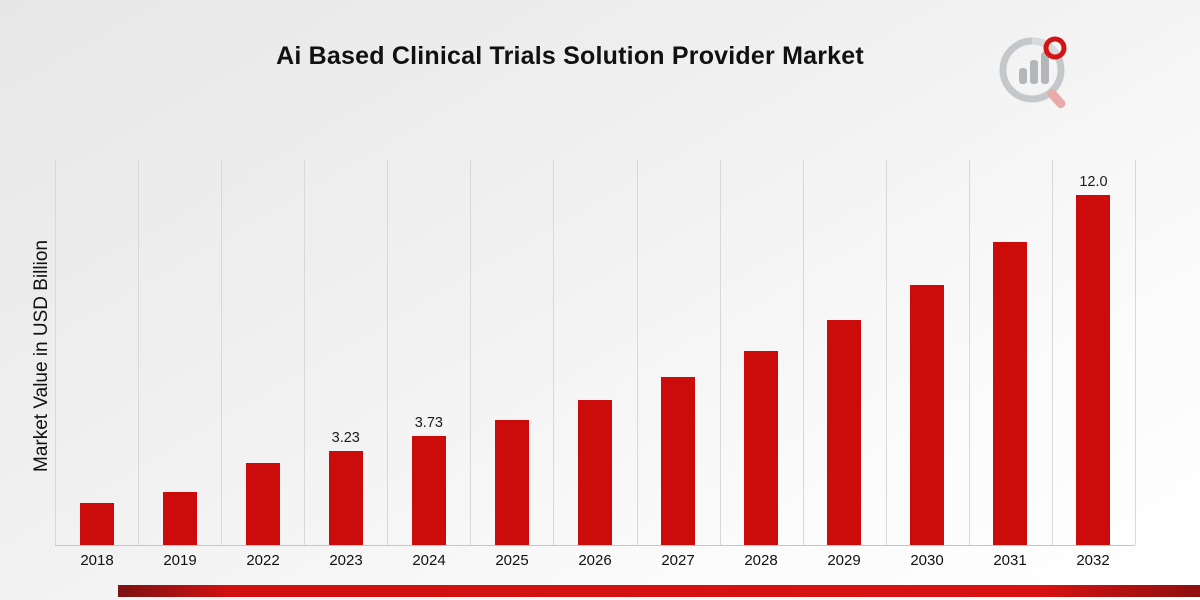 Image resolution: width=1200 pixels, height=600 pixels. Describe the element at coordinates (346, 498) in the screenshot. I see `bar-2023` at that location.